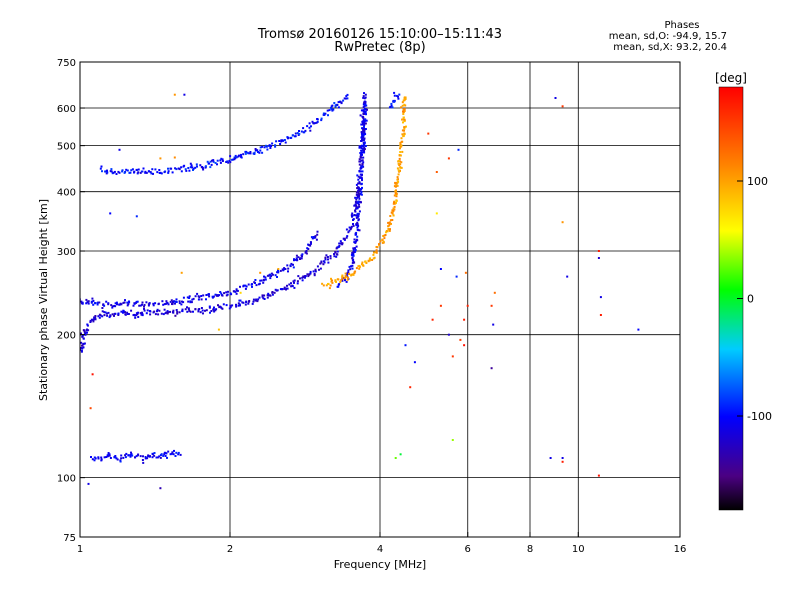  Describe the element at coordinates (750, 299) in the screenshot. I see `colorbar-tick-label: 0` at that location.